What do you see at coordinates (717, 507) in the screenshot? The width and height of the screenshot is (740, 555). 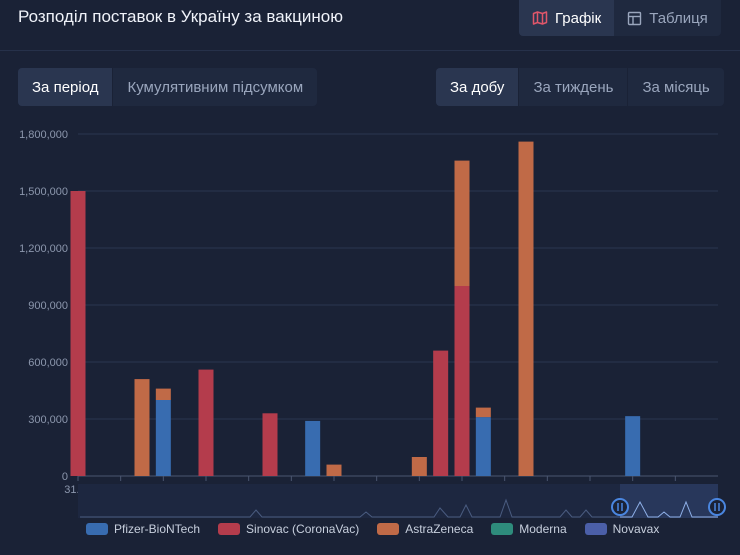 I see `navigator-right-handle` at bounding box center [717, 507].